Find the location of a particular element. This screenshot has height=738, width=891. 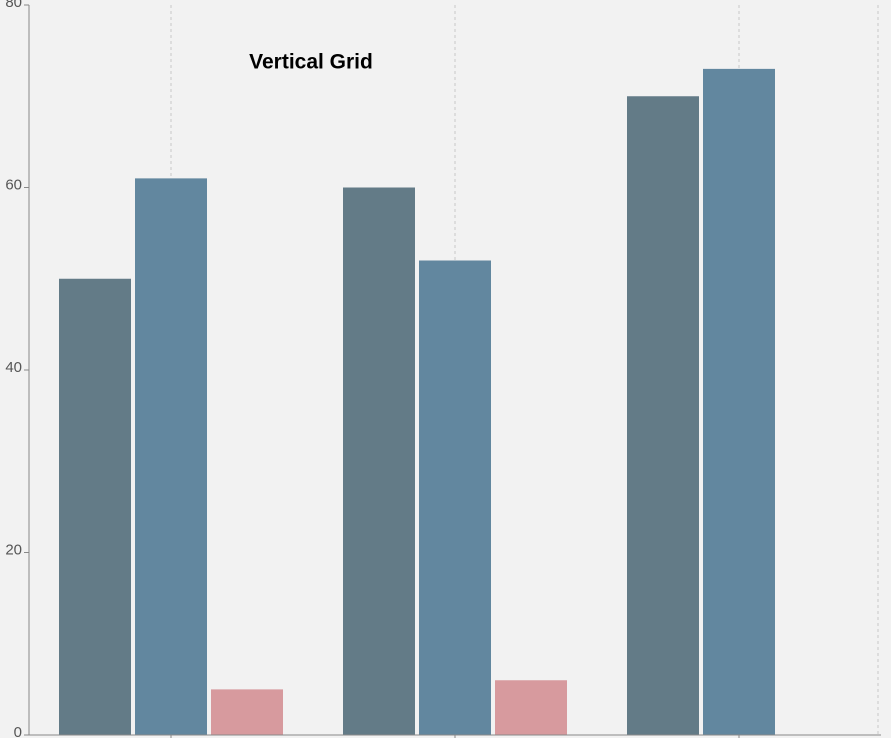

y-tick-label: 80 is located at coordinates (13, 5).